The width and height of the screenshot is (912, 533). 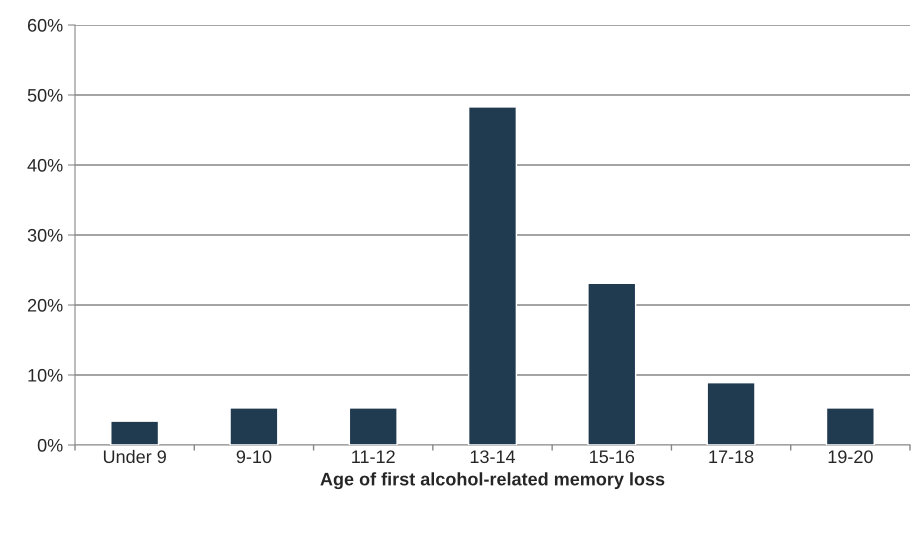 What do you see at coordinates (50, 445) in the screenshot?
I see `y-tick-label: 0%` at bounding box center [50, 445].